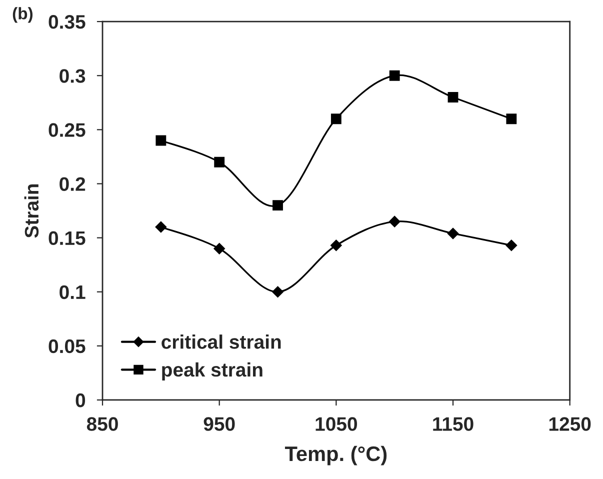 The width and height of the screenshot is (603, 479). Describe the element at coordinates (81, 400) in the screenshot. I see `y-tick-label: 0` at that location.